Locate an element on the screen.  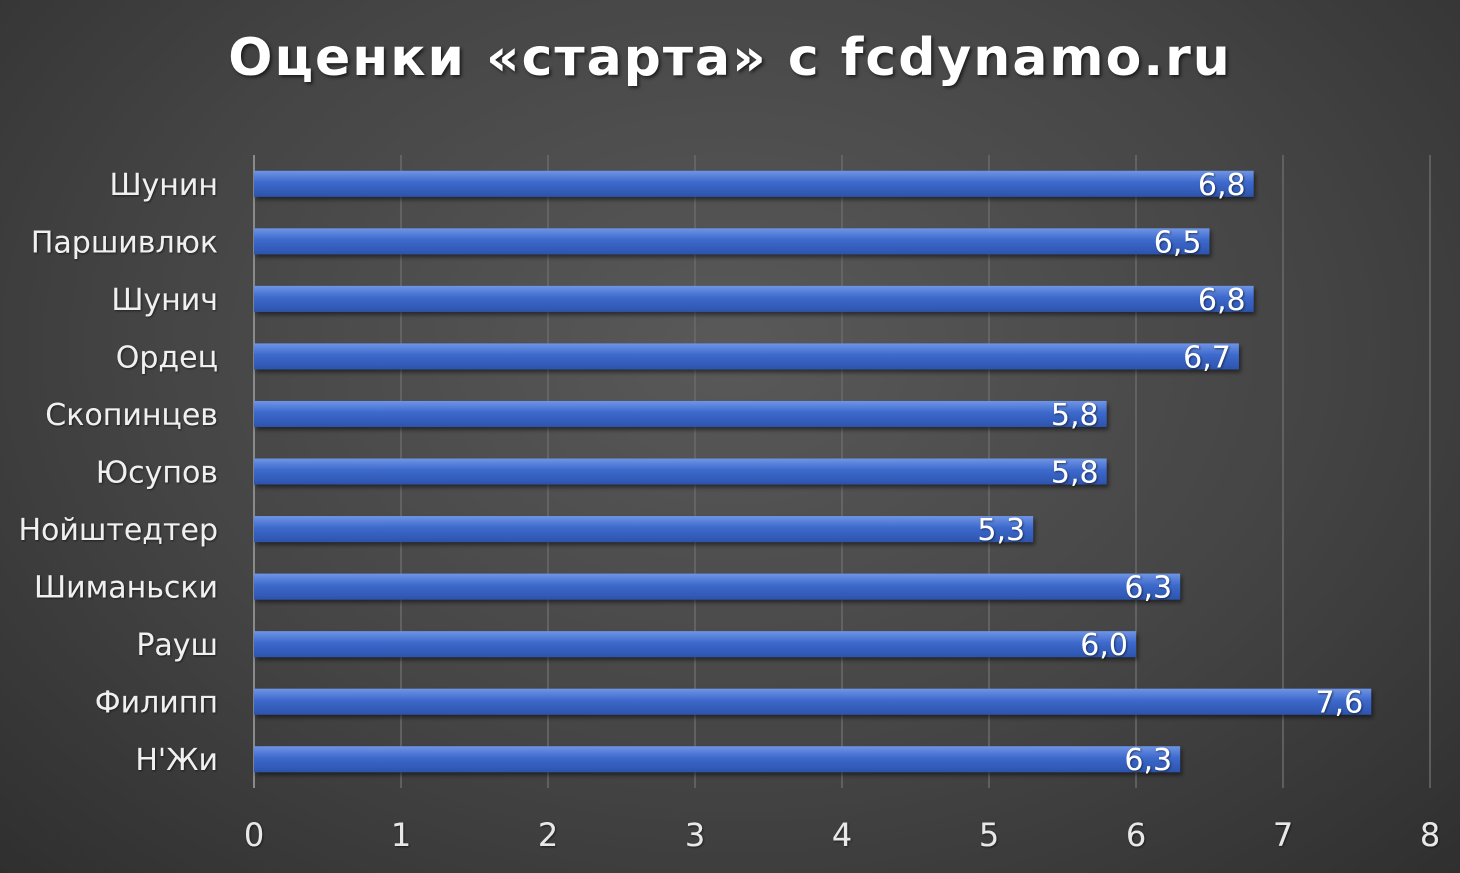
chart-title: Оценки «старта» с fcdynamo.ru is located at coordinates (730, 58).